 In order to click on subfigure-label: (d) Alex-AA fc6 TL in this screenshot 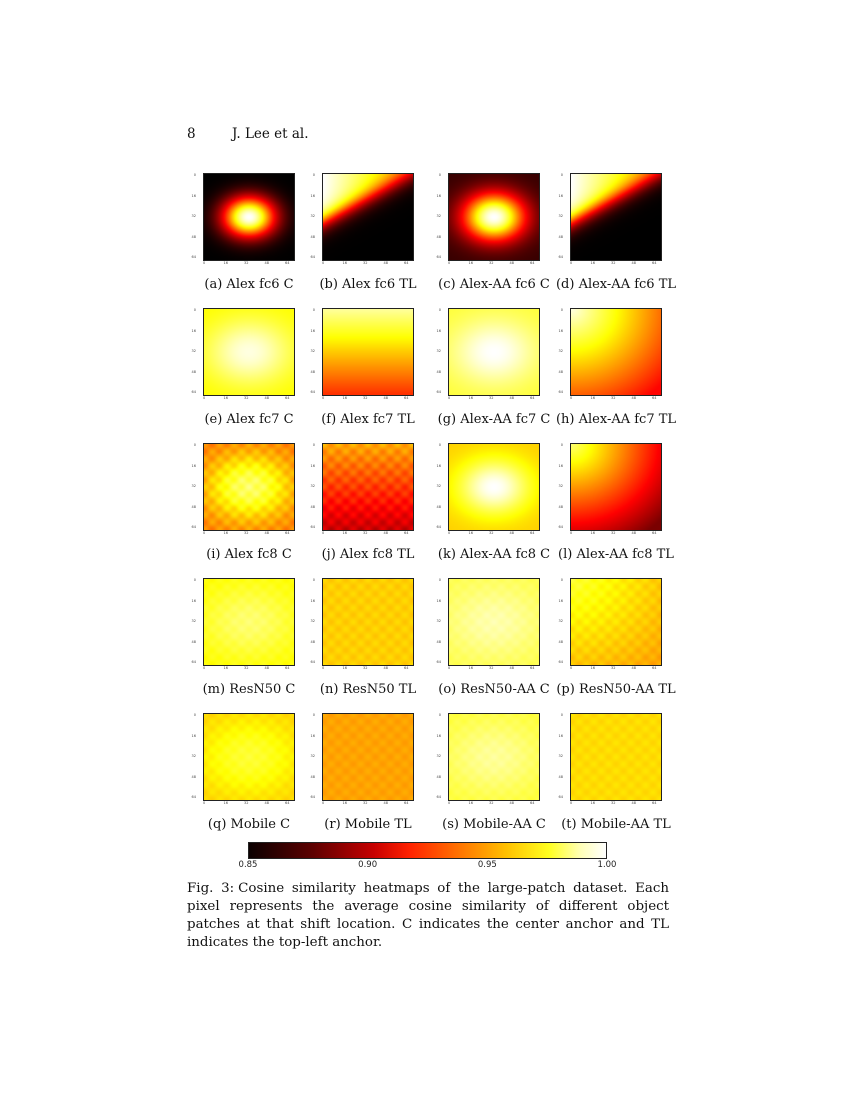, I will do `click(616, 284)`.